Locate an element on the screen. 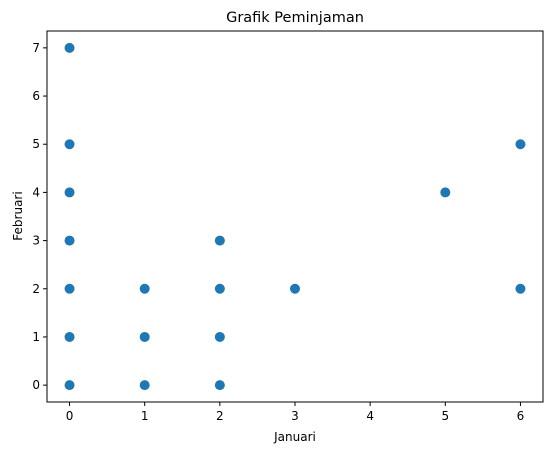 The height and width of the screenshot is (455, 554). y-tick-label-4: 4 is located at coordinates (36, 192).